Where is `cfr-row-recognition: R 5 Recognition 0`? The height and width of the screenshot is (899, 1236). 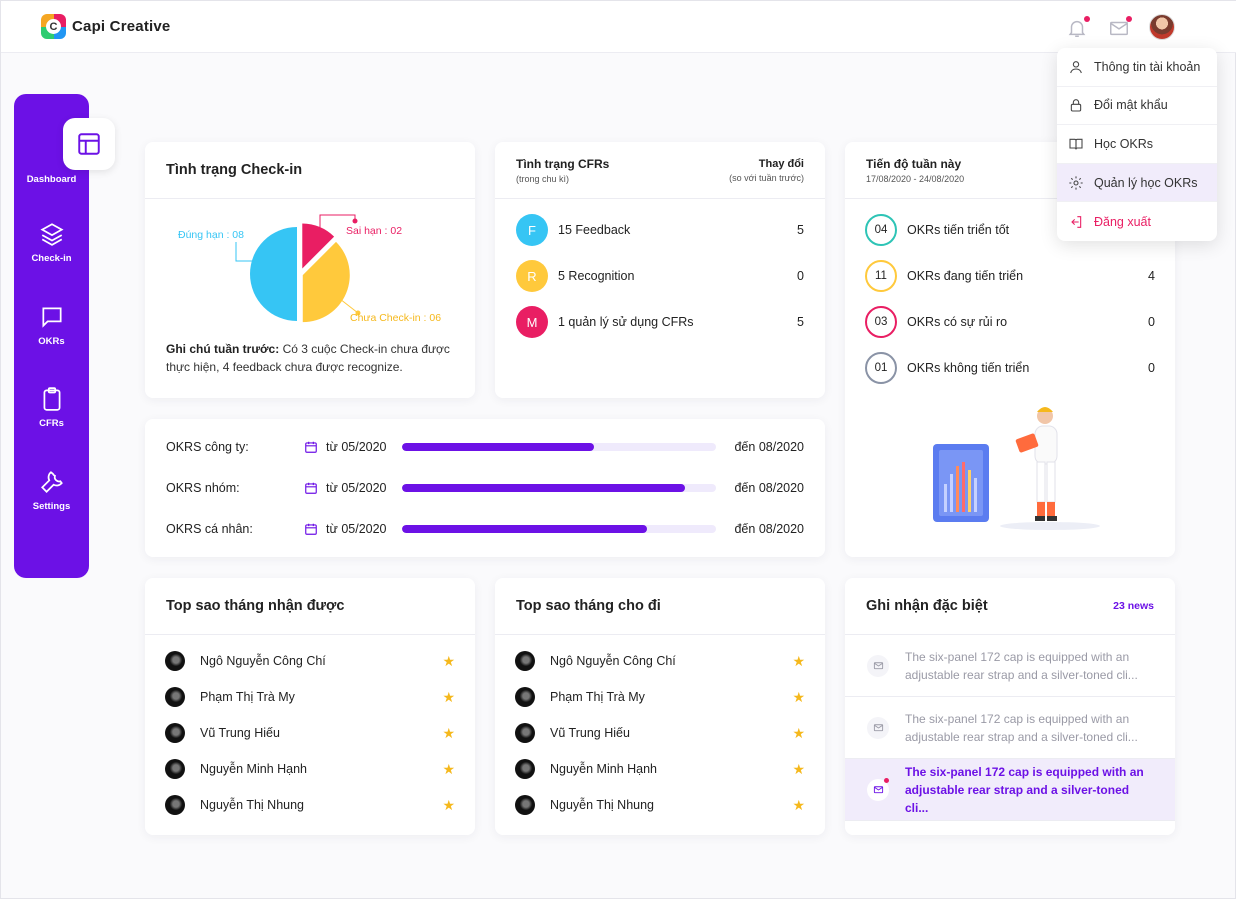 cfr-row-recognition: R 5 Recognition 0 is located at coordinates (660, 276).